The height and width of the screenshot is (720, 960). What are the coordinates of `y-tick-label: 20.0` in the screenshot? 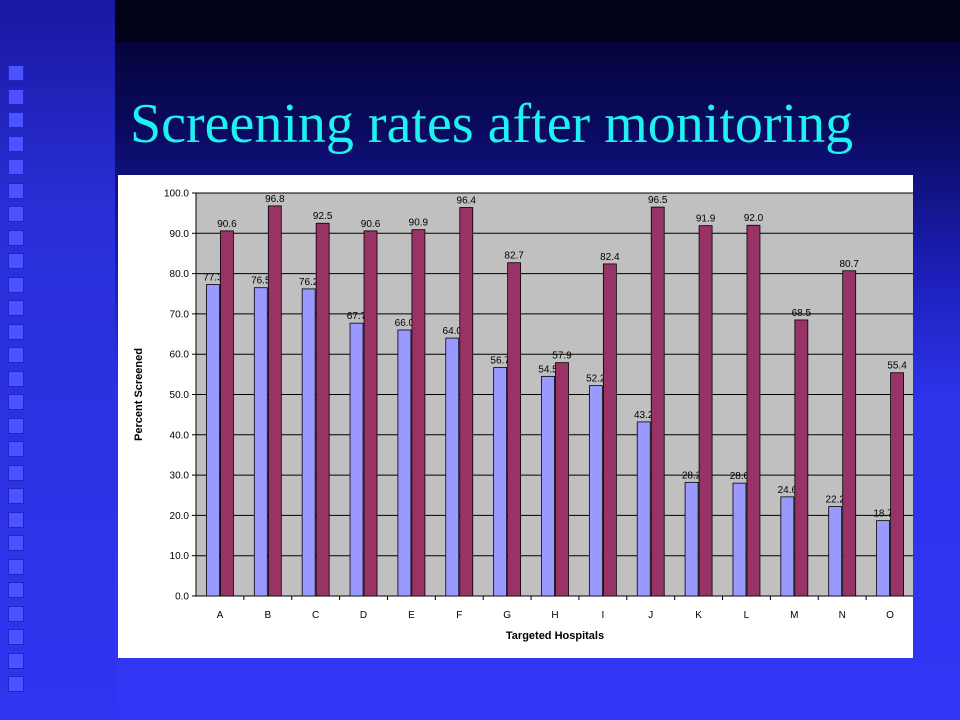 It's located at (180, 516).